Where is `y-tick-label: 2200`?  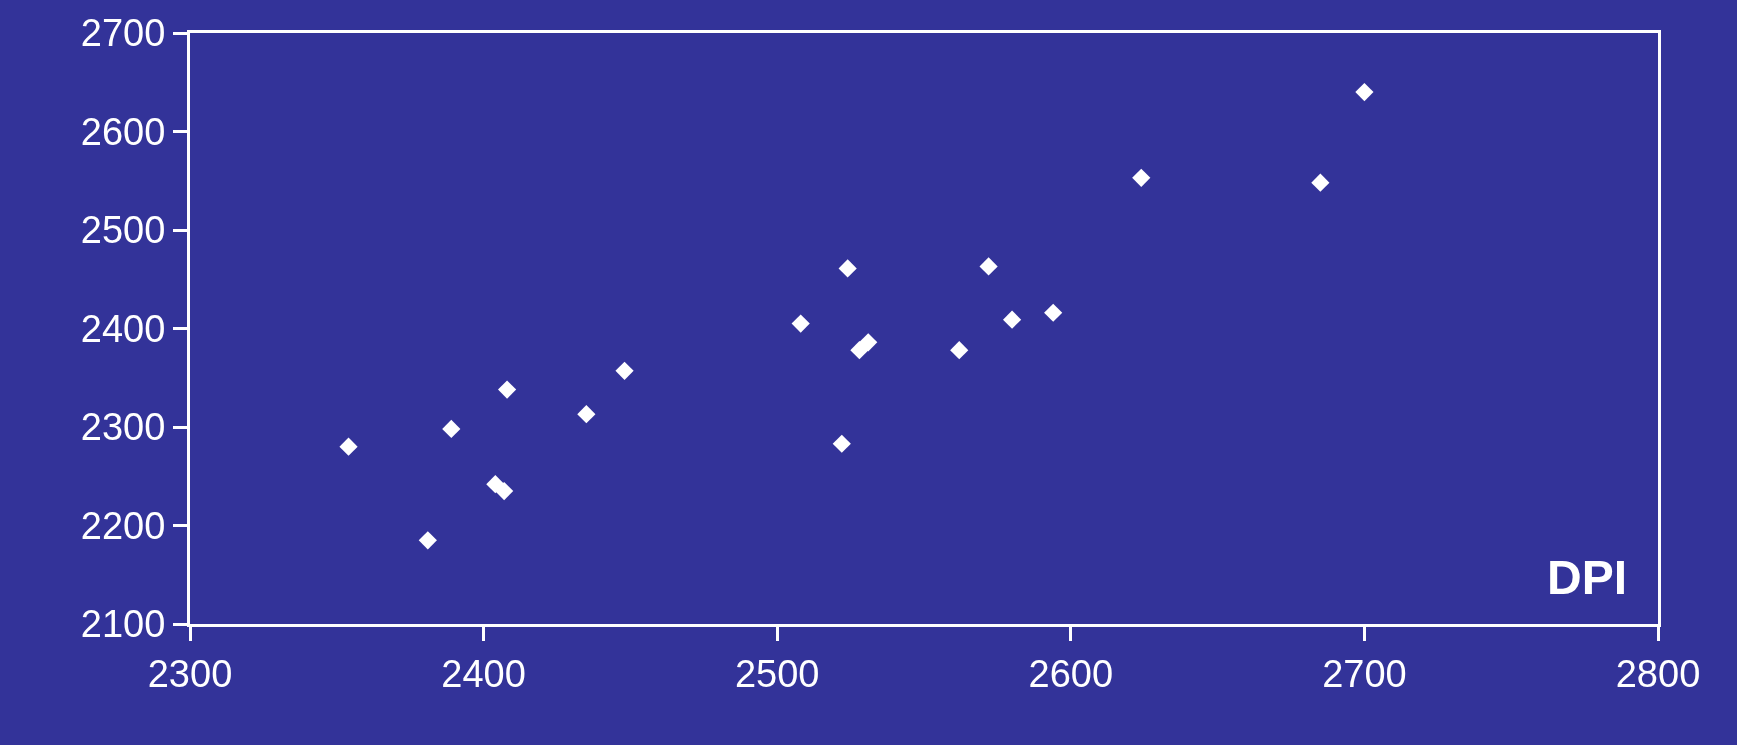 y-tick-label: 2200 is located at coordinates (123, 525).